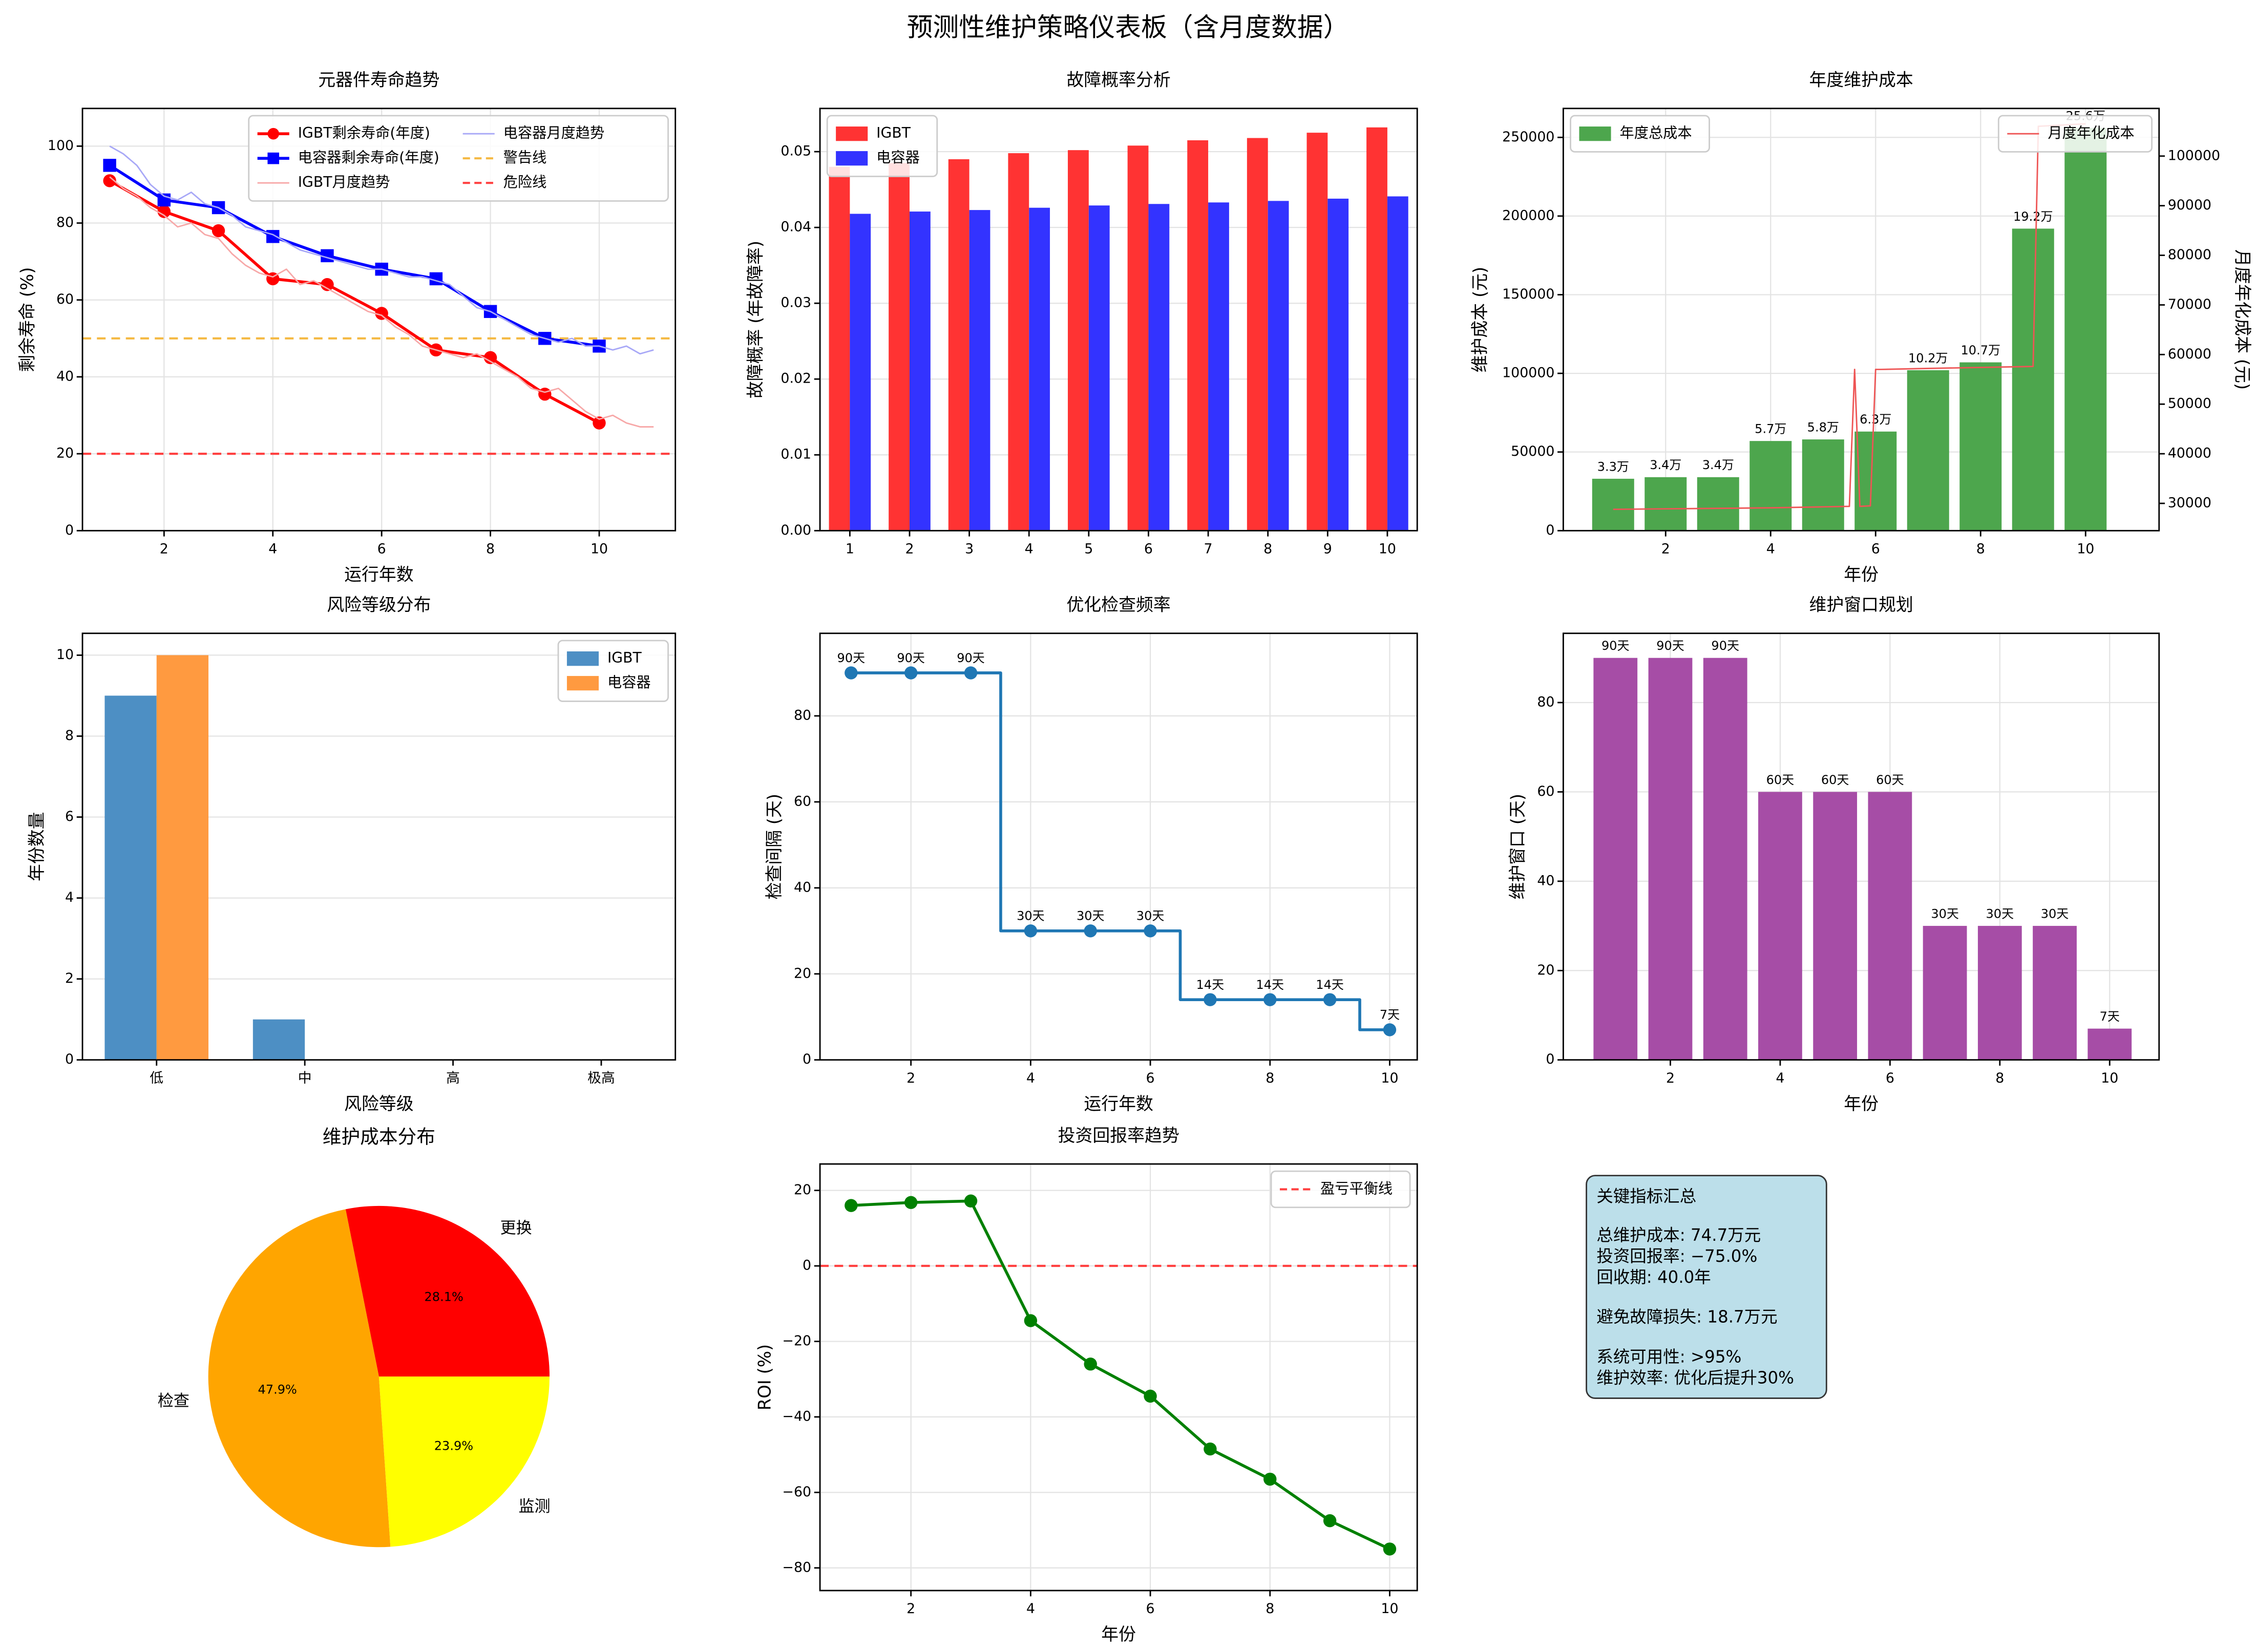  Describe the element at coordinates (2189, 453) in the screenshot. I see `y2-tick-label: 40000` at that location.